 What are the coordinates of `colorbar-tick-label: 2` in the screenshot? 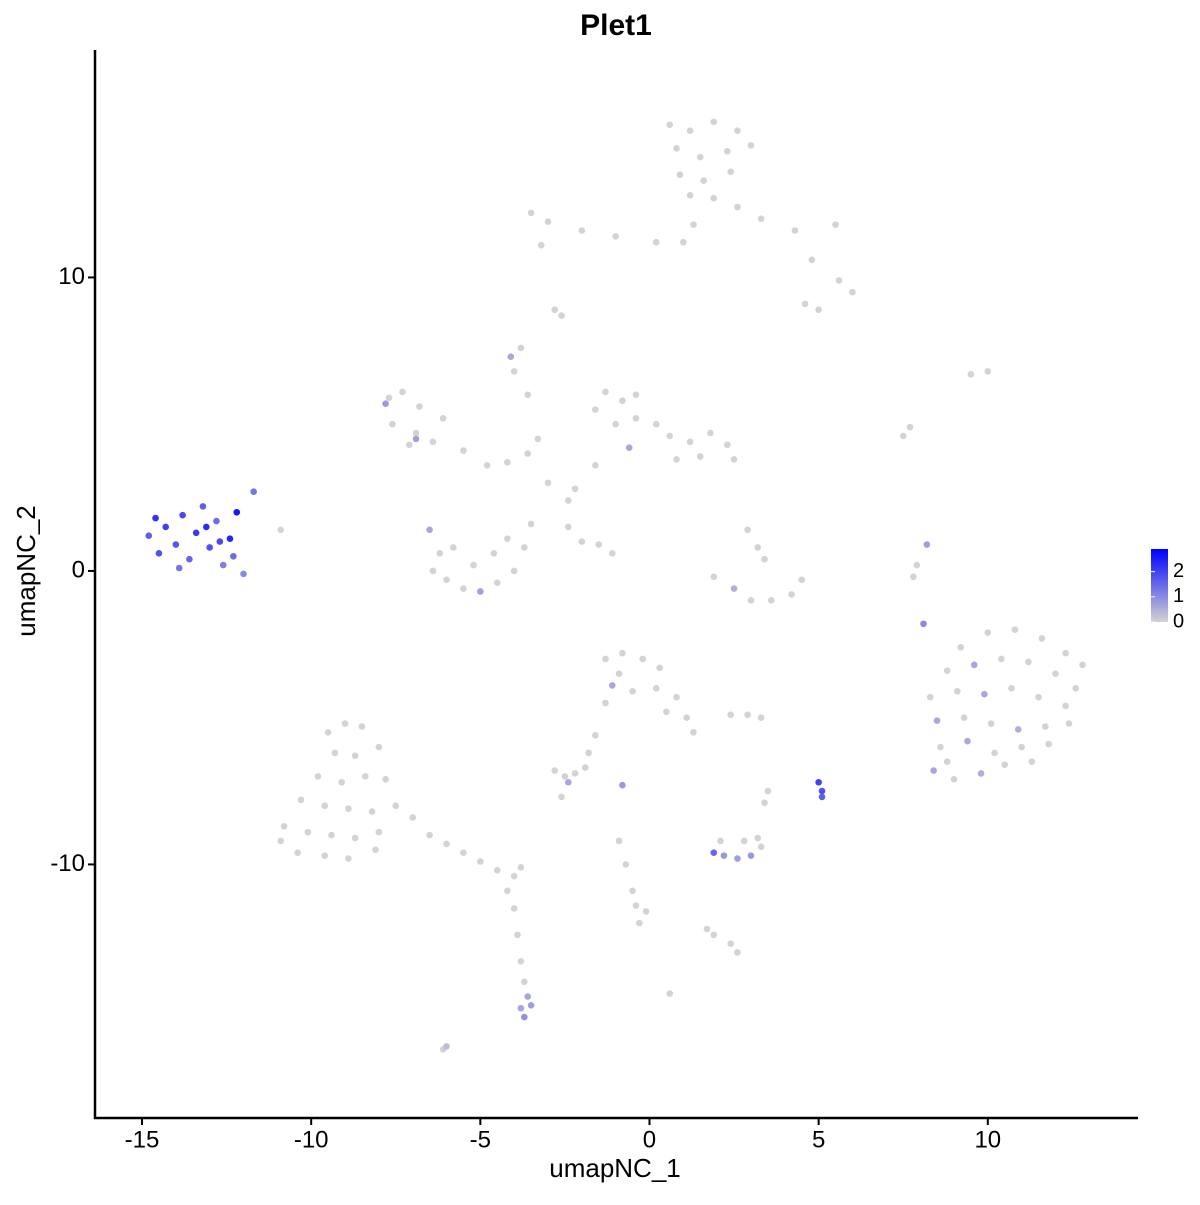 It's located at (1178, 571).